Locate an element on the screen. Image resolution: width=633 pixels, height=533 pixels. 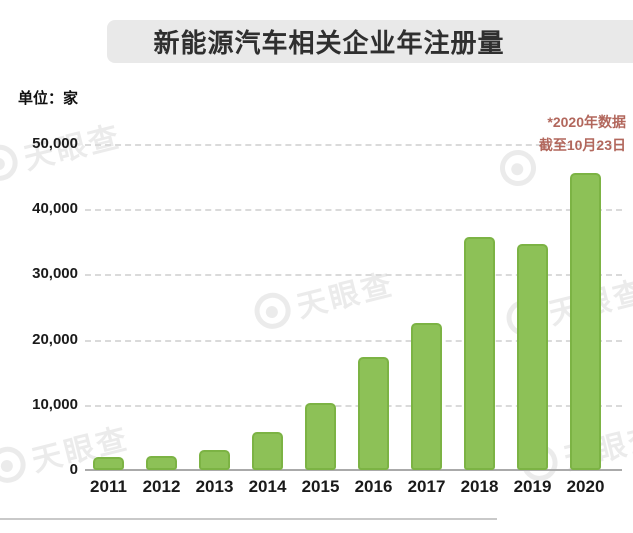
gridline-50,000 is located at coordinates (353, 145).